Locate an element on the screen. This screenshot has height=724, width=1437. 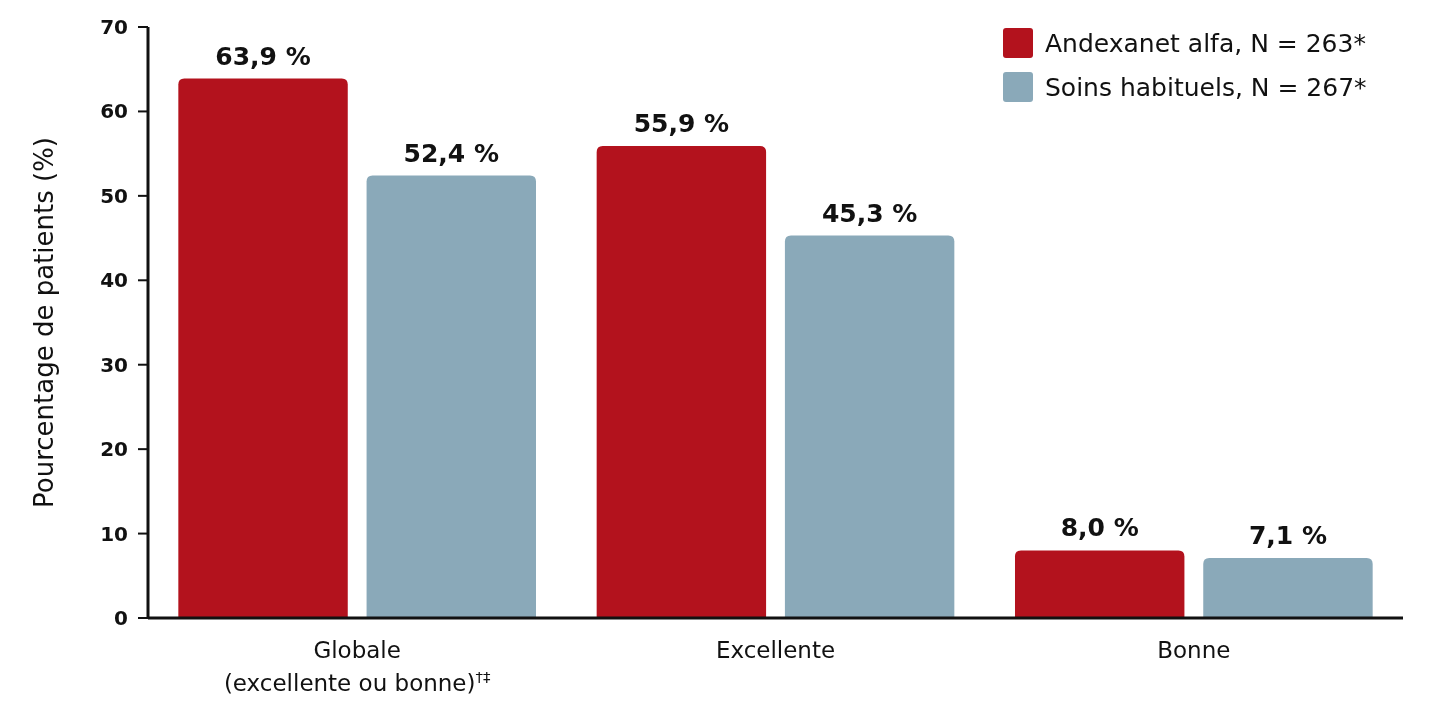
data-label: 45,3 % is located at coordinates (869, 213).